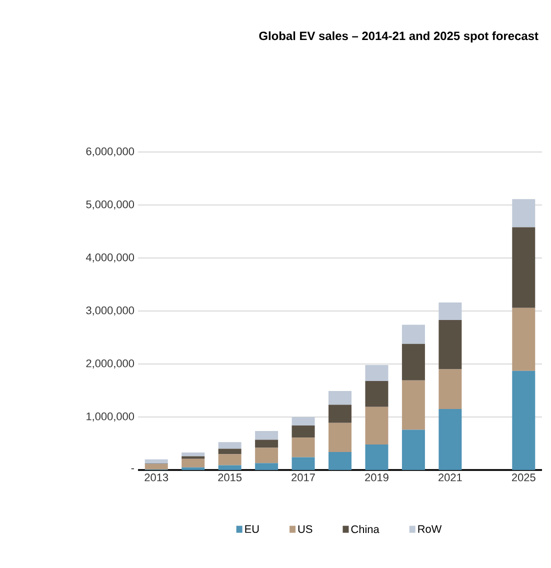 The image size is (551, 568). I want to click on y-tick-label: -, so click(132, 469).